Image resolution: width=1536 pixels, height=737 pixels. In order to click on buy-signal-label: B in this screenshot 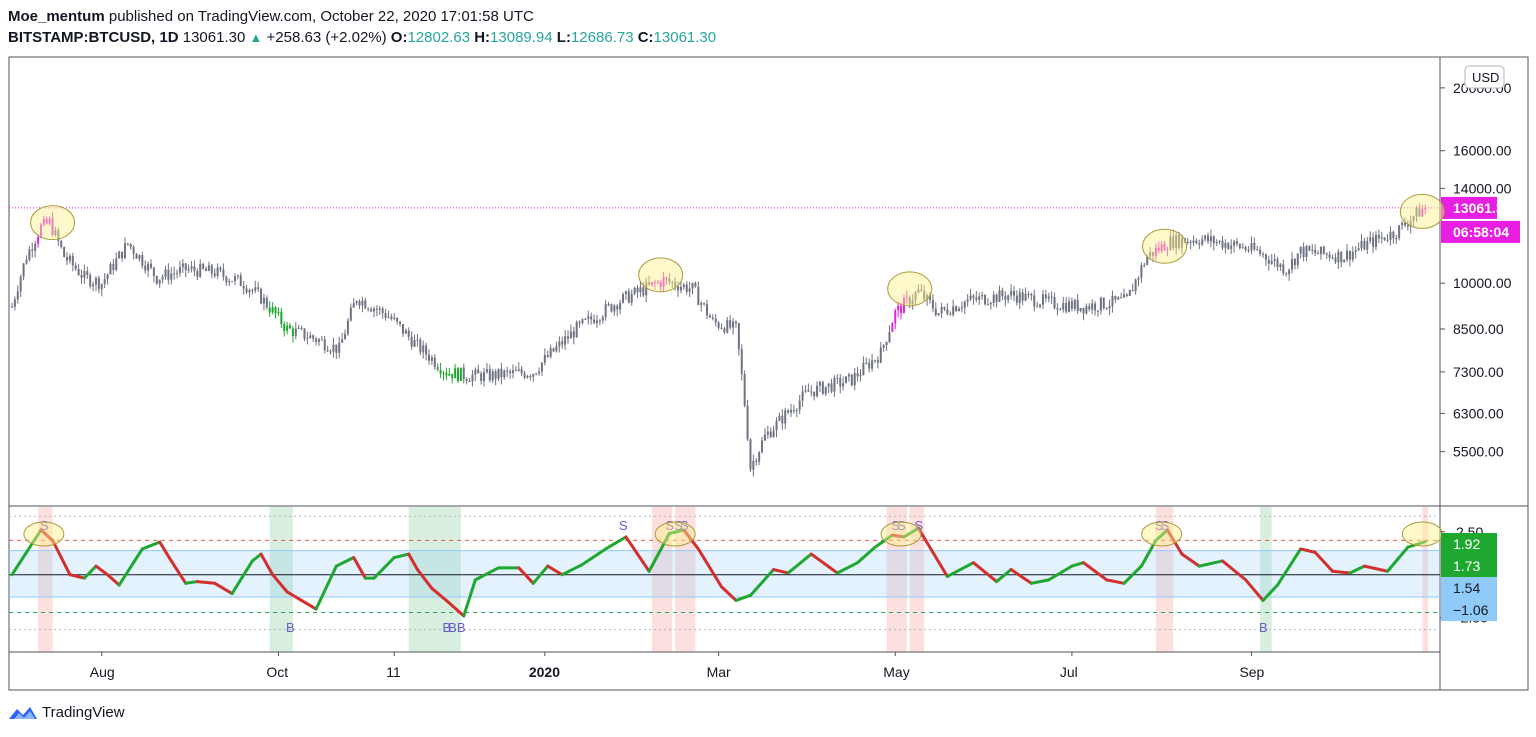, I will do `click(290, 627)`.